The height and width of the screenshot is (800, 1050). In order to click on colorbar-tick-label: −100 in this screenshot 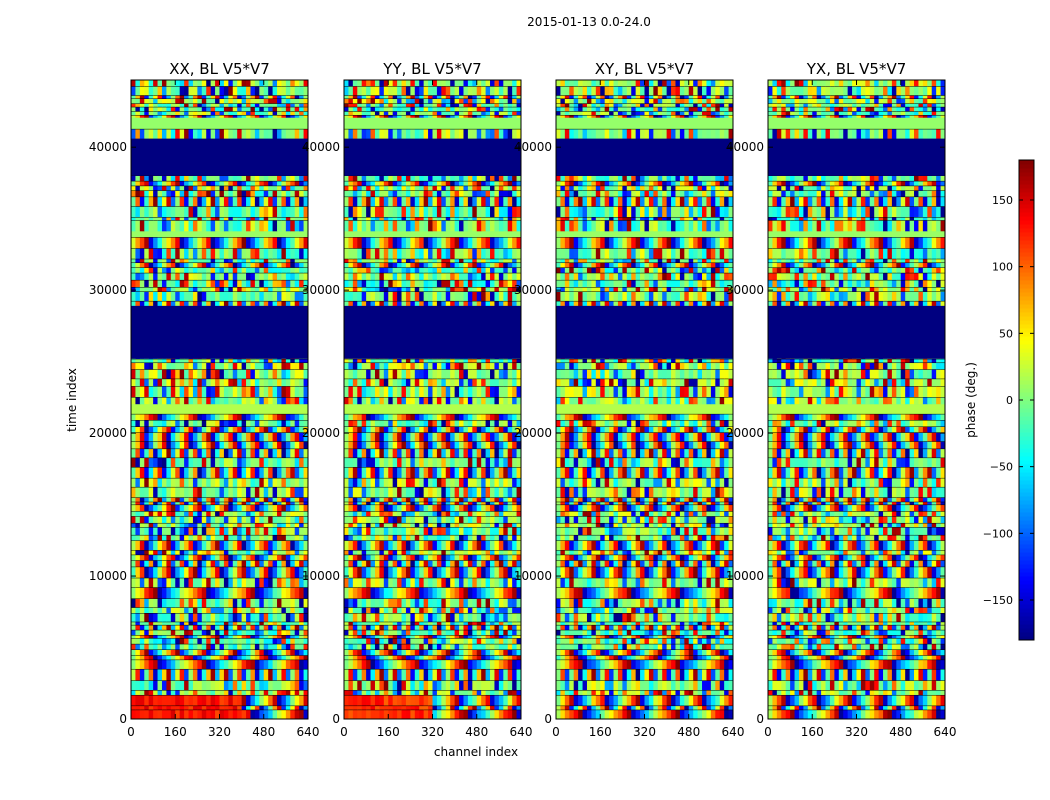, I will do `click(998, 533)`.